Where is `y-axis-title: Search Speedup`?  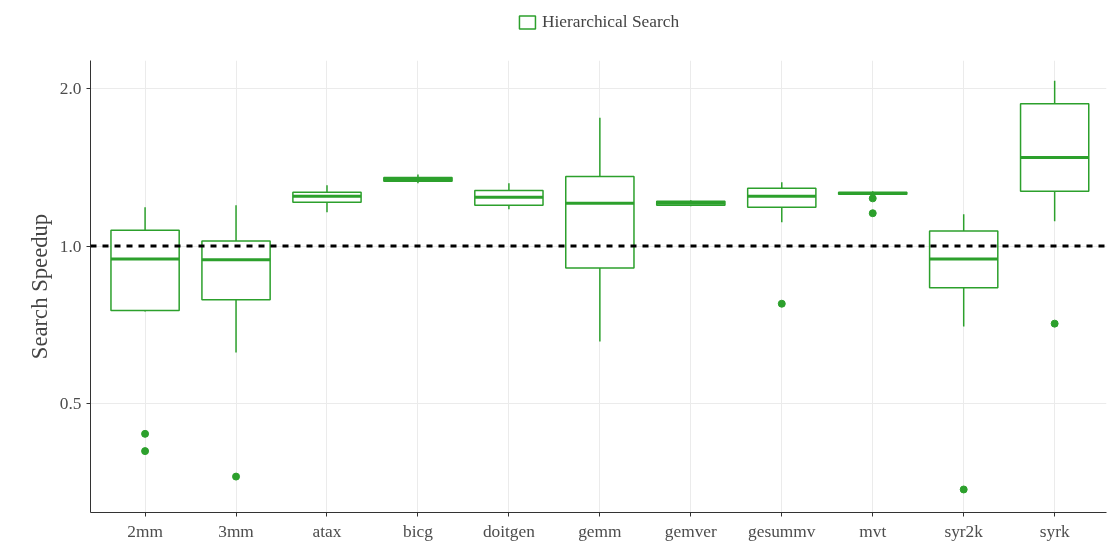 y-axis-title: Search Speedup is located at coordinates (39, 286).